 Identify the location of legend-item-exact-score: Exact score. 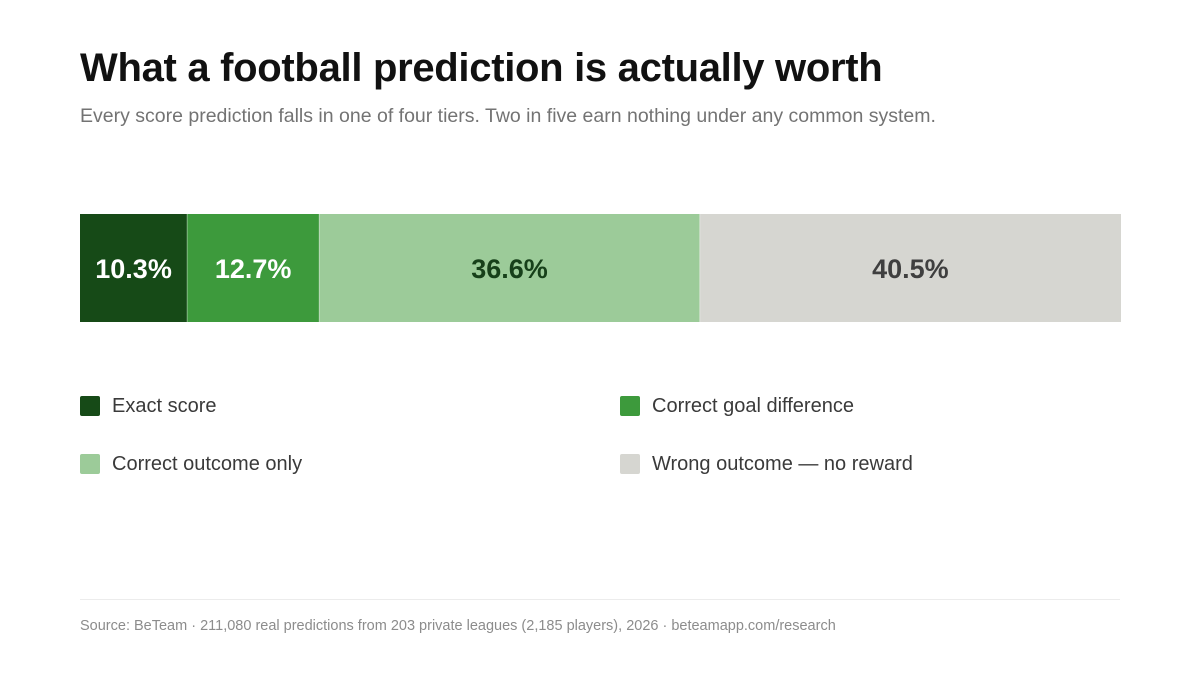
(148, 406).